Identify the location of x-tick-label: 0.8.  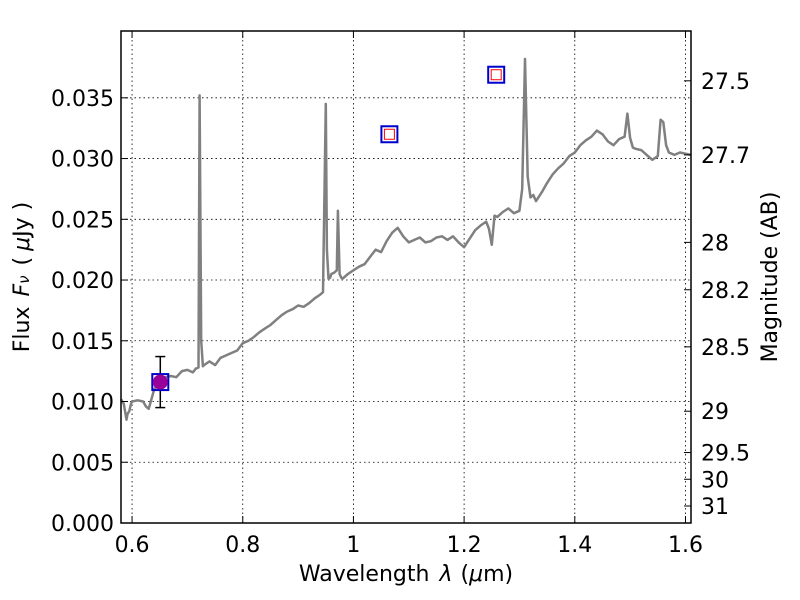
(242, 545).